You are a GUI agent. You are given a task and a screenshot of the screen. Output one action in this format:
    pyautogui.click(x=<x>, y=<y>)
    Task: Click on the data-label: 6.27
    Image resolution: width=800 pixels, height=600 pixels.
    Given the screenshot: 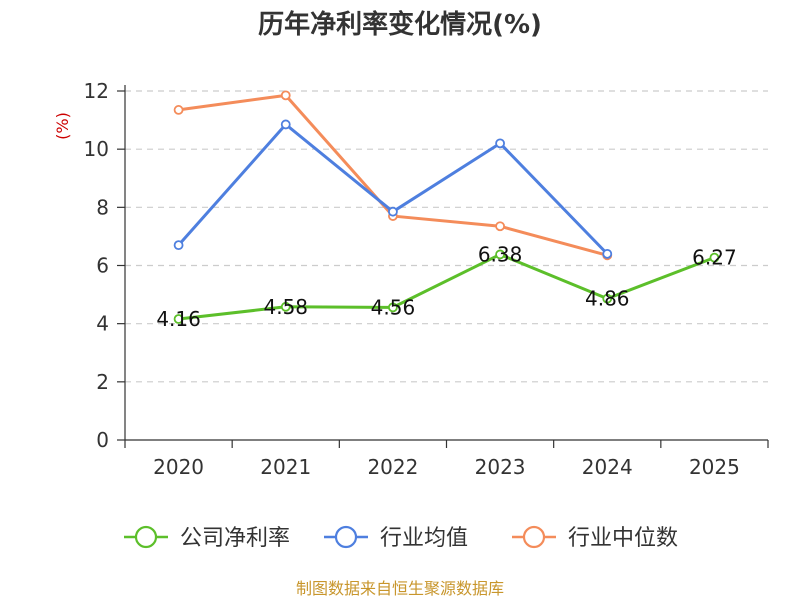 What is the action you would take?
    pyautogui.click(x=714, y=258)
    